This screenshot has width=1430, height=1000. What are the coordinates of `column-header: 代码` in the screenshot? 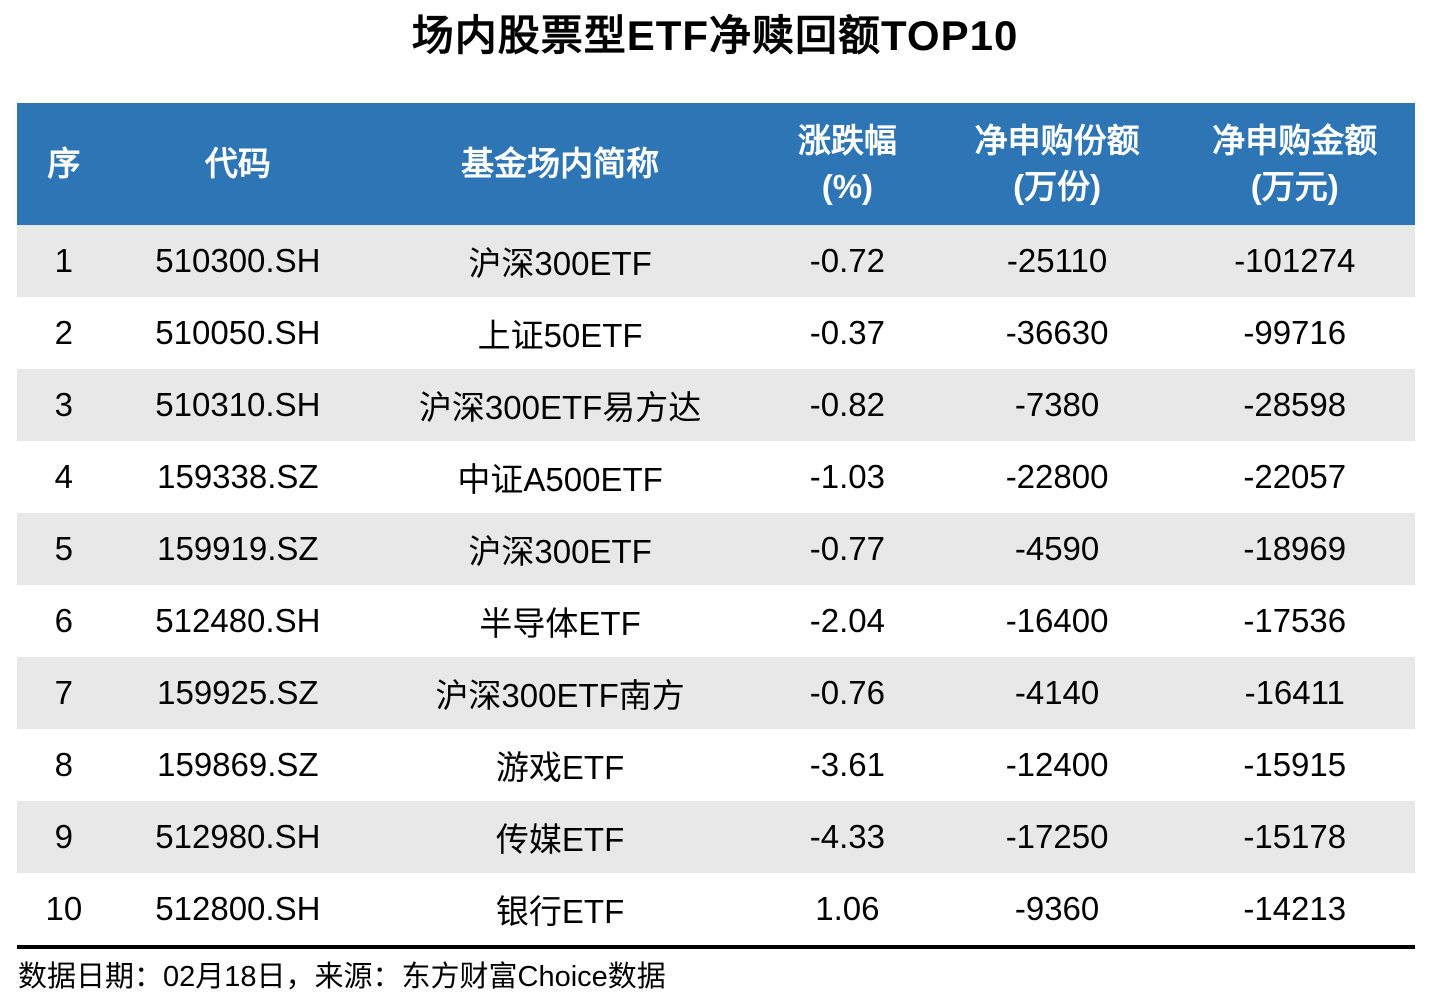 It's located at (238, 164).